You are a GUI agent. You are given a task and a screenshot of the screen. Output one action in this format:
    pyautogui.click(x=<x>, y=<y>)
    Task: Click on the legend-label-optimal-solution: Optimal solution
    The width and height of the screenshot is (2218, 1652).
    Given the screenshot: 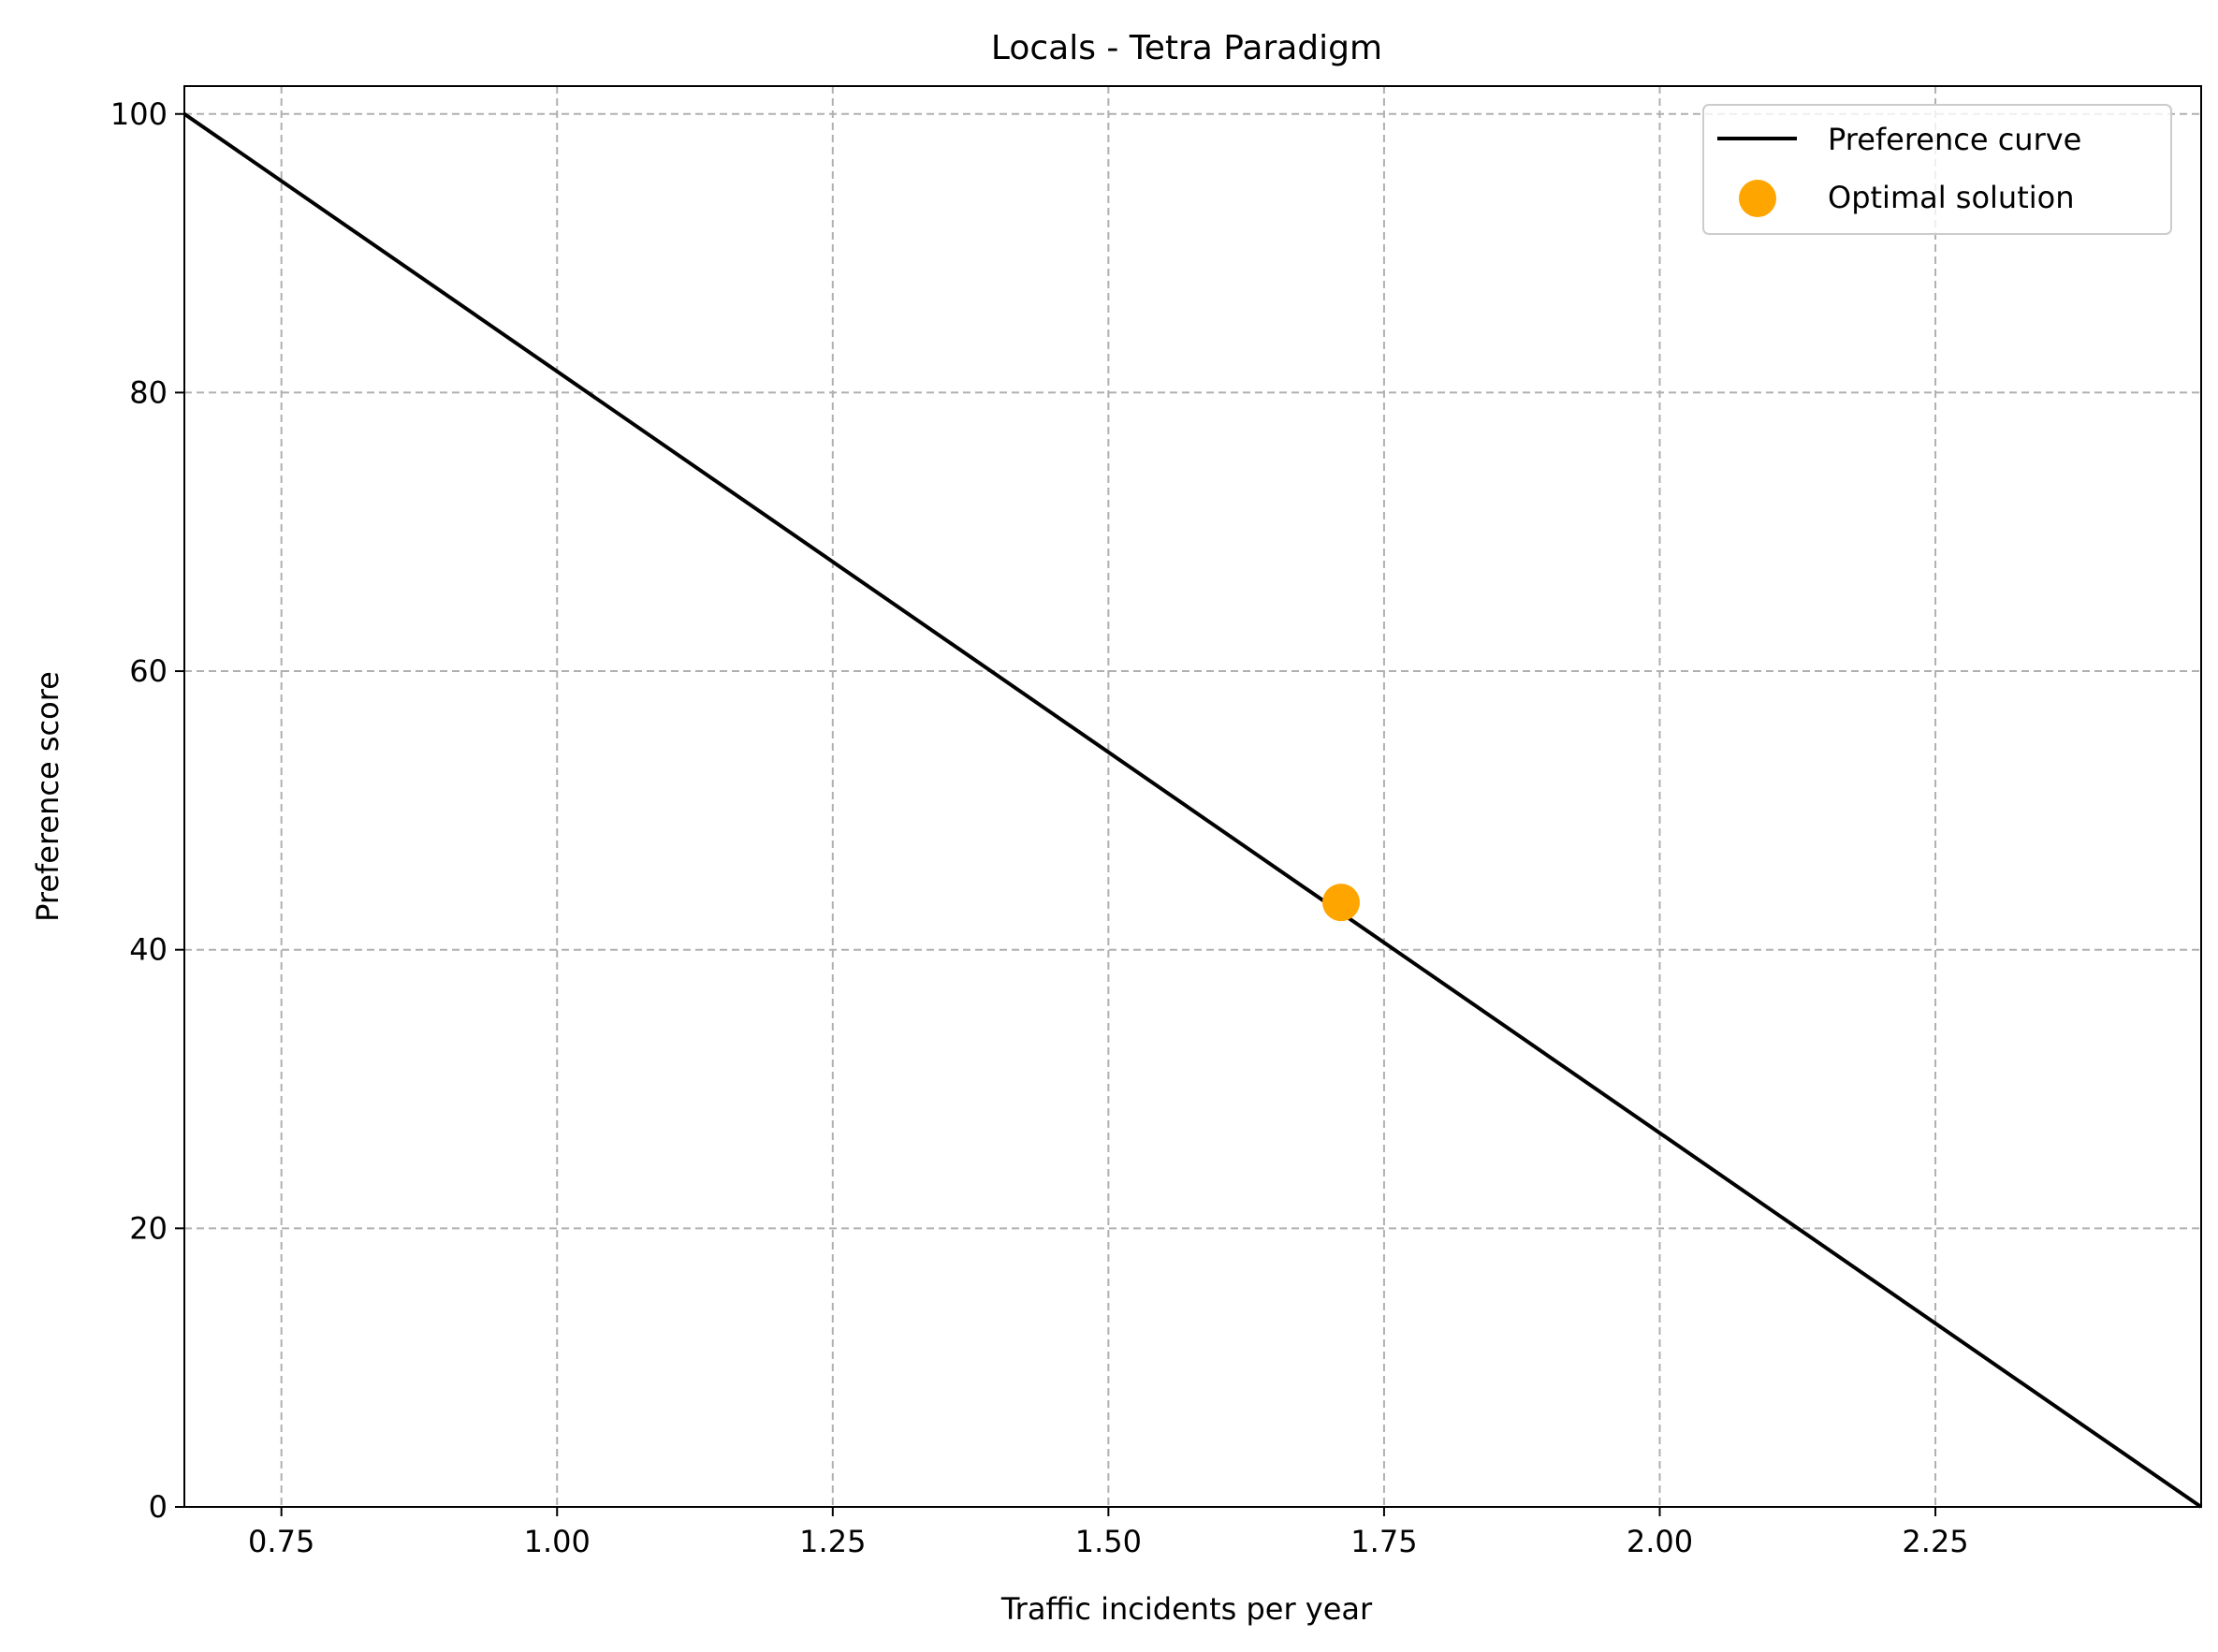 What is the action you would take?
    pyautogui.click(x=1952, y=197)
    